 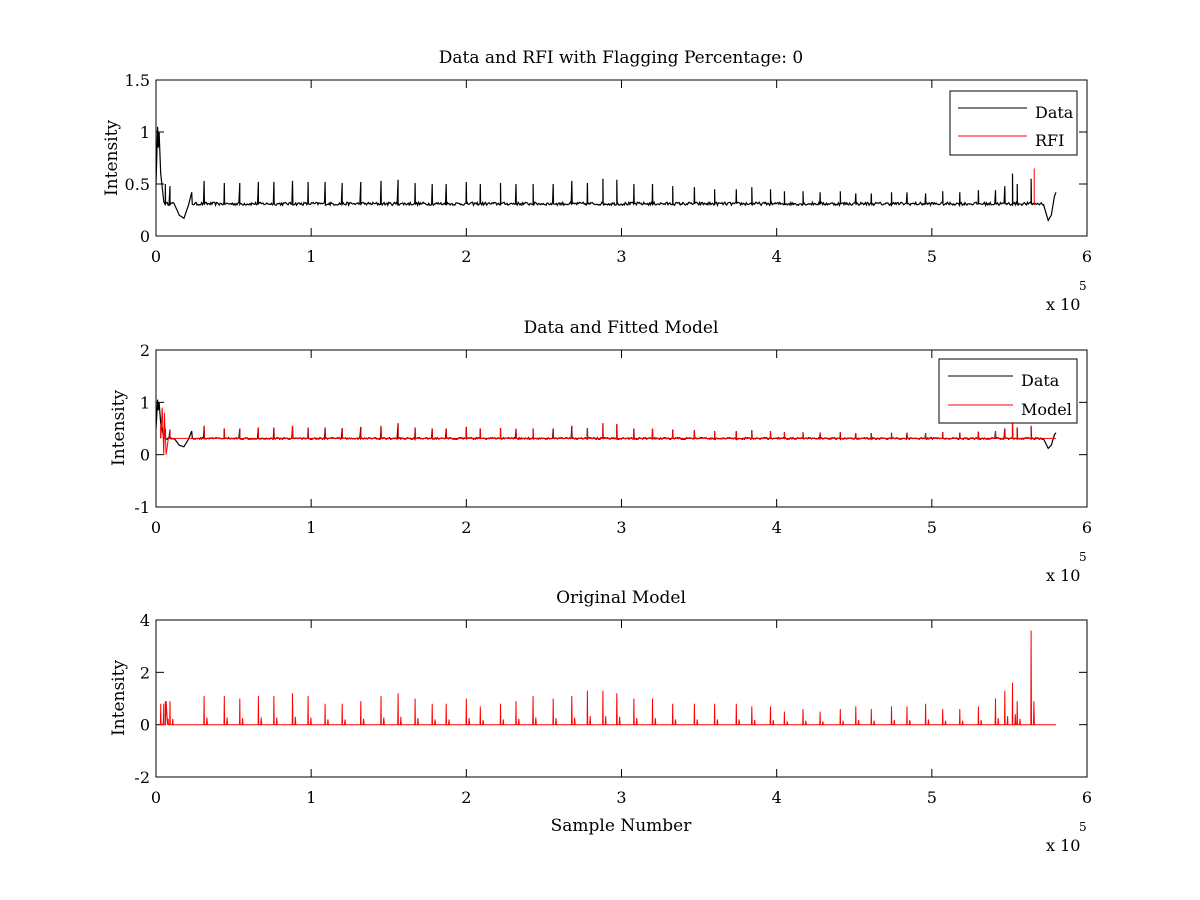 I want to click on panel-original-ytick-label: -2, so click(x=142, y=777).